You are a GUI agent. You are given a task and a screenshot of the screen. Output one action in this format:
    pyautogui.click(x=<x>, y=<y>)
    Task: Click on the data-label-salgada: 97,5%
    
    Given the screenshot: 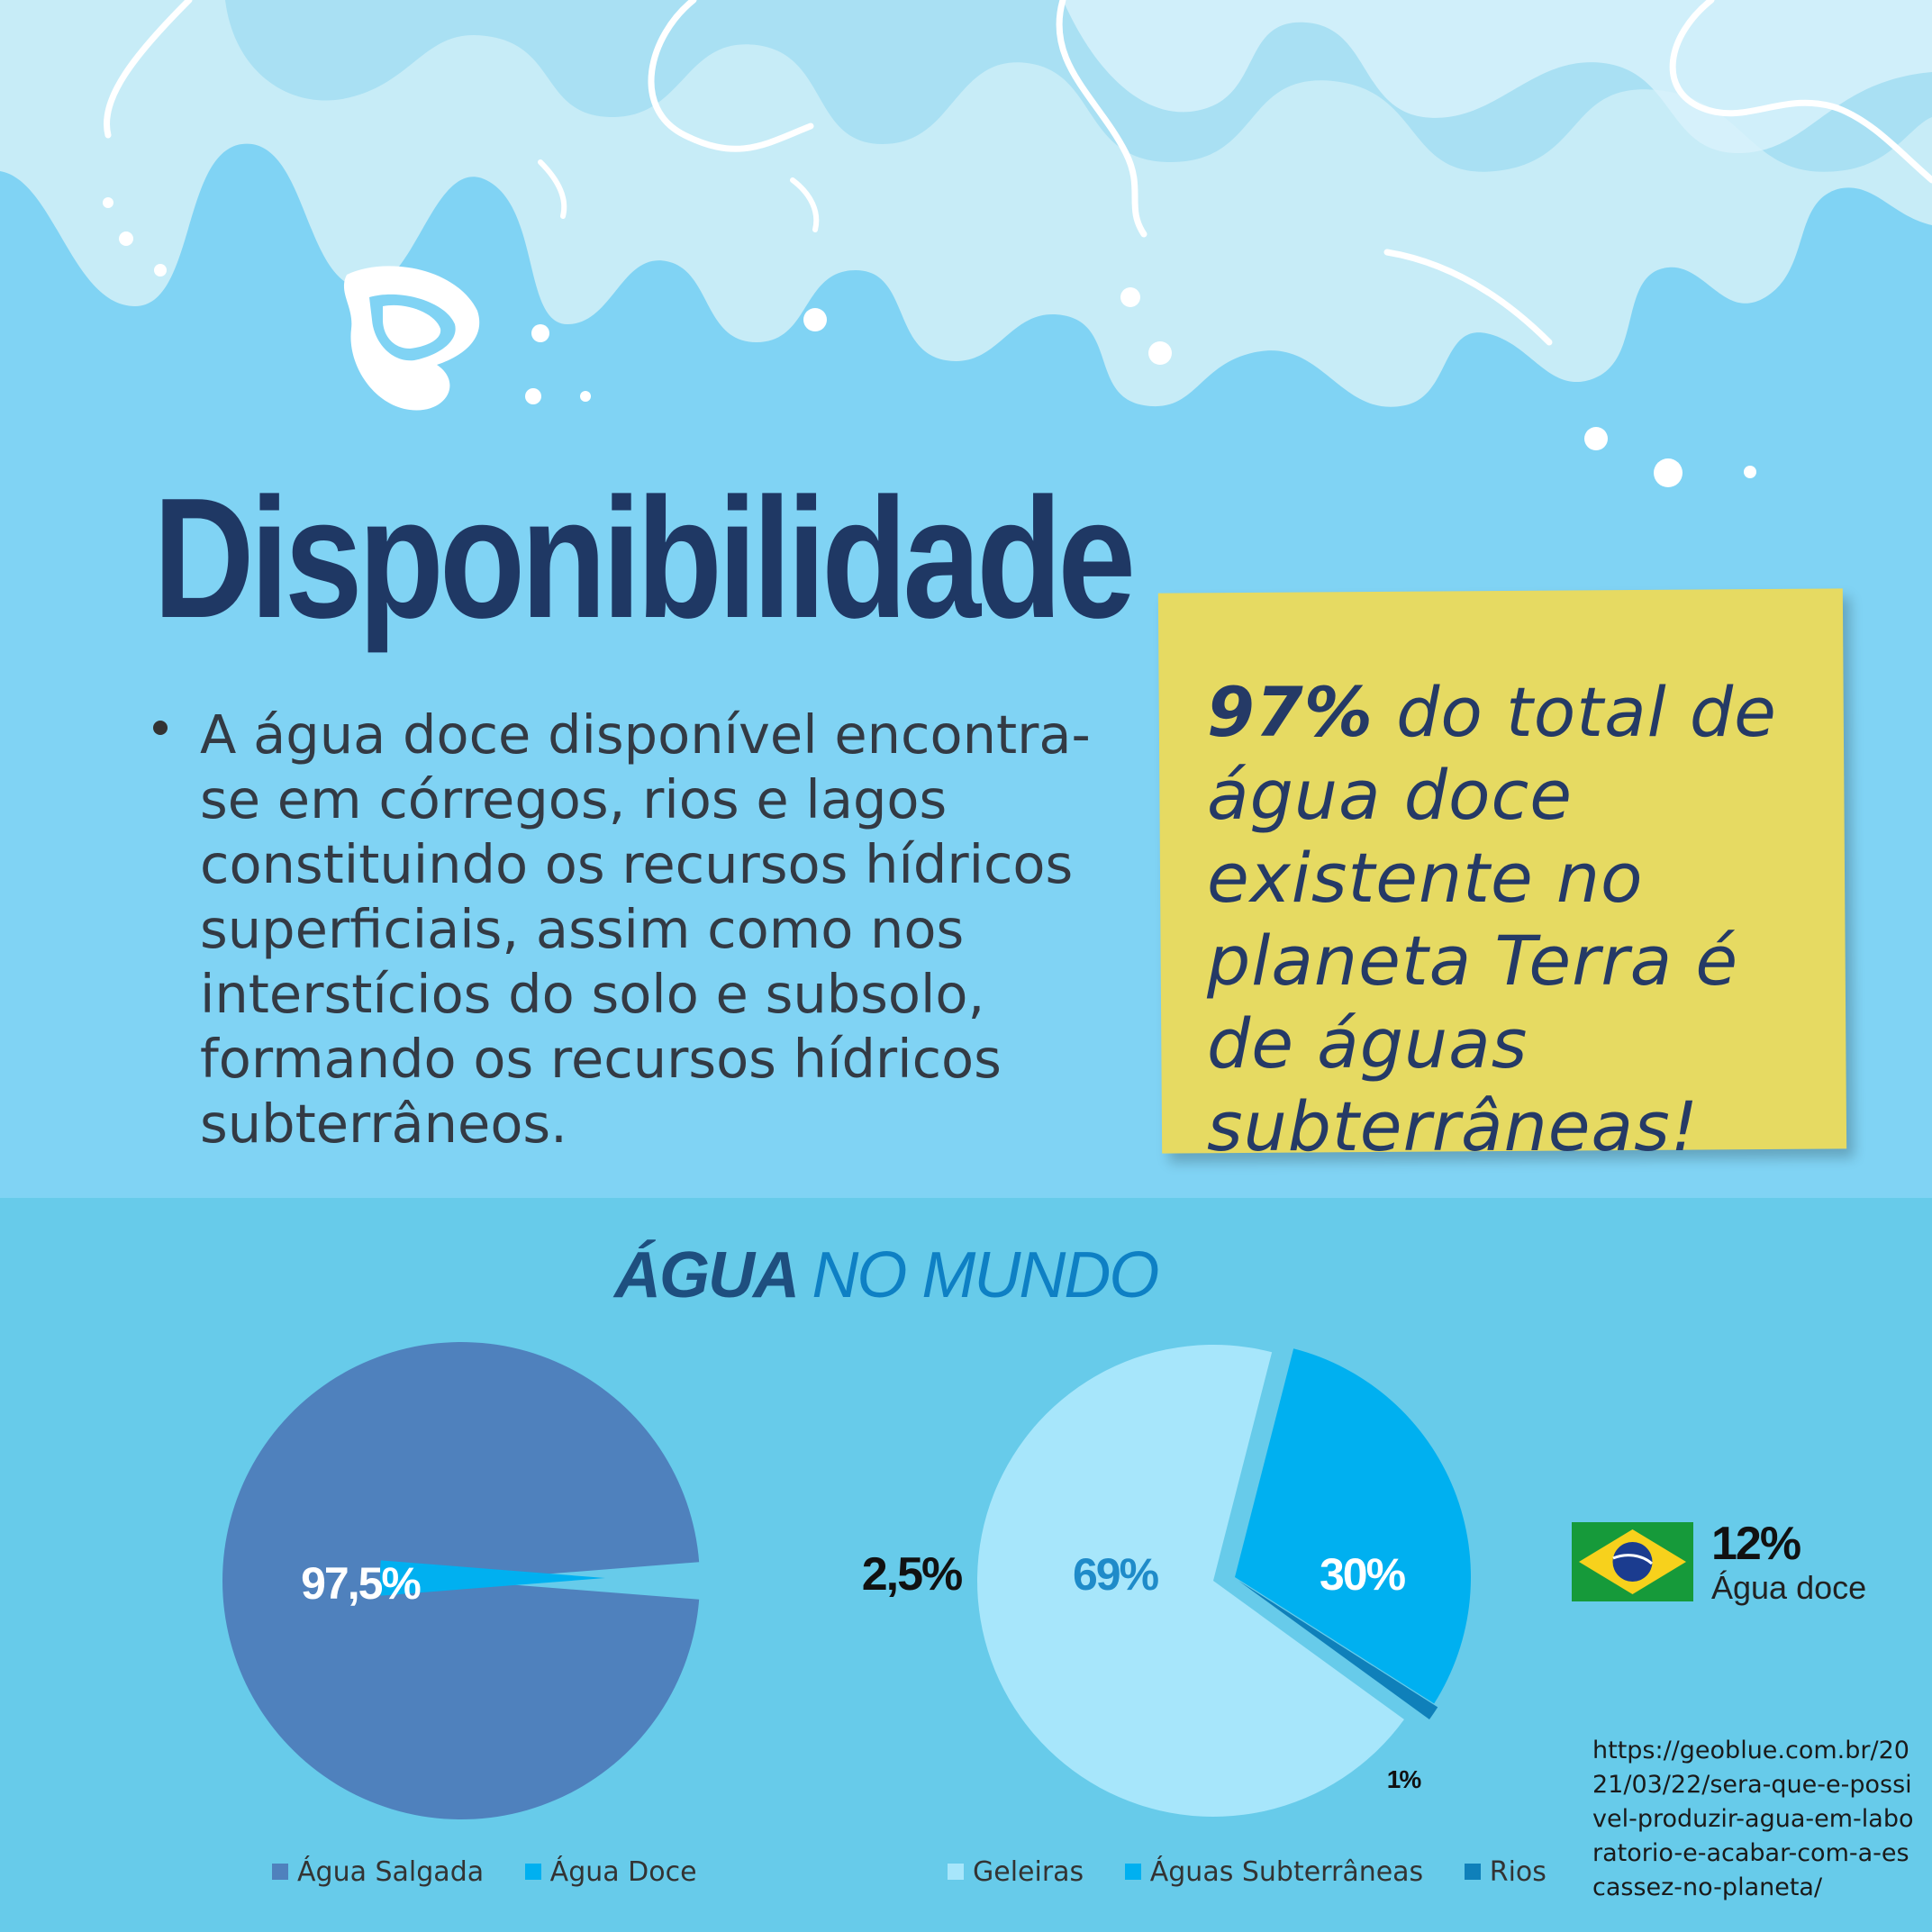 What is the action you would take?
    pyautogui.click(x=361, y=1583)
    